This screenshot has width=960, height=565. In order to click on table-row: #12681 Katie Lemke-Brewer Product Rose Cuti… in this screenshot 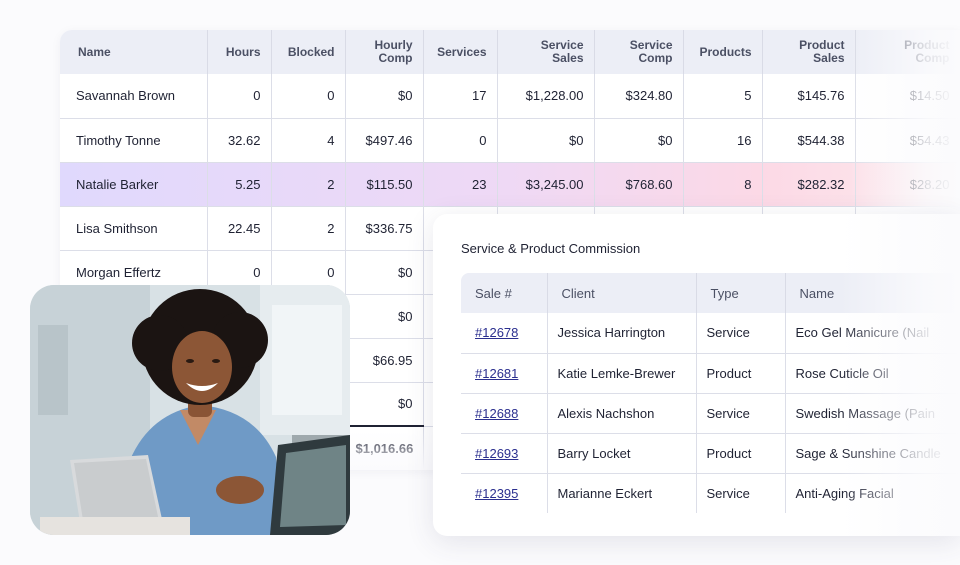, I will do `click(710, 373)`.